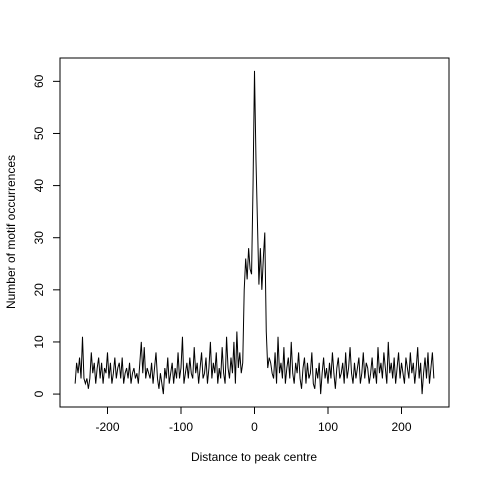 Image resolution: width=480 pixels, height=480 pixels. What do you see at coordinates (328, 427) in the screenshot?
I see `x-tick-label: 100` at bounding box center [328, 427].